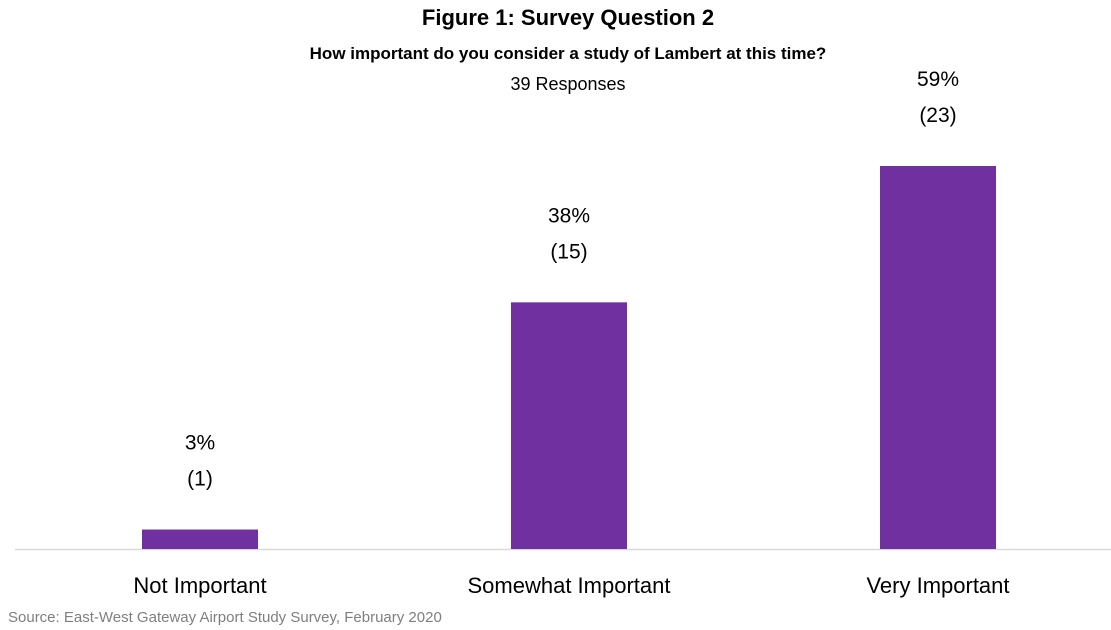 Image resolution: width=1111 pixels, height=630 pixels. Describe the element at coordinates (569, 585) in the screenshot. I see `category-label-1: Somewhat Important` at that location.